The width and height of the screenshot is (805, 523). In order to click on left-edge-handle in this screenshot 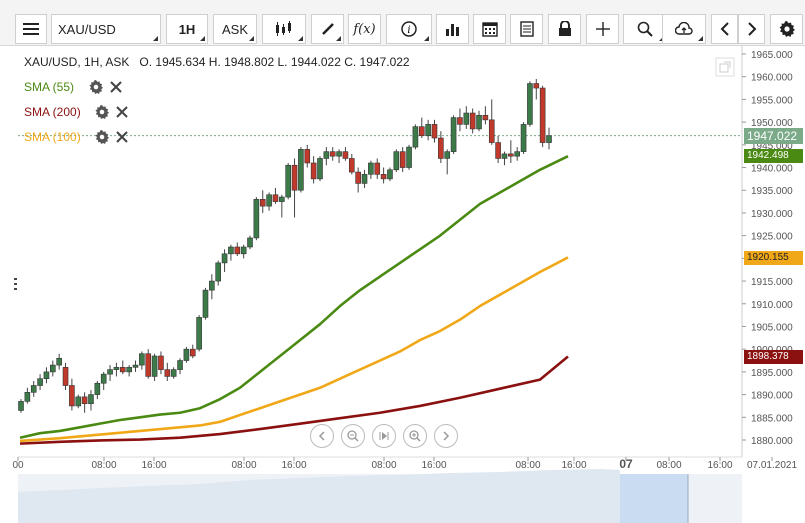, I will do `click(15, 284)`.